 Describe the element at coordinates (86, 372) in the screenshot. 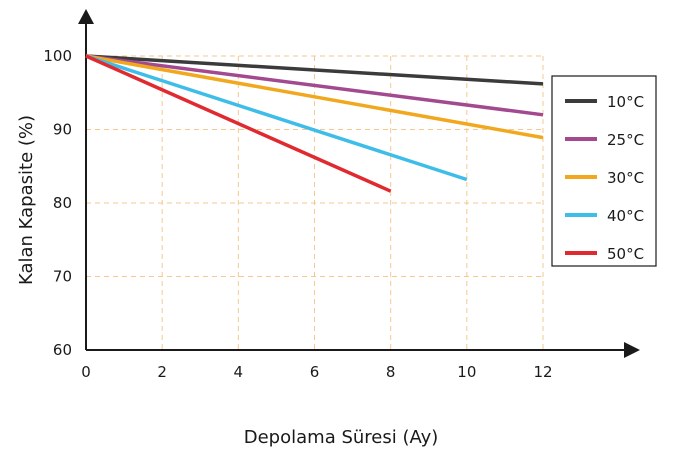

I see `x-tick-label: 0` at that location.